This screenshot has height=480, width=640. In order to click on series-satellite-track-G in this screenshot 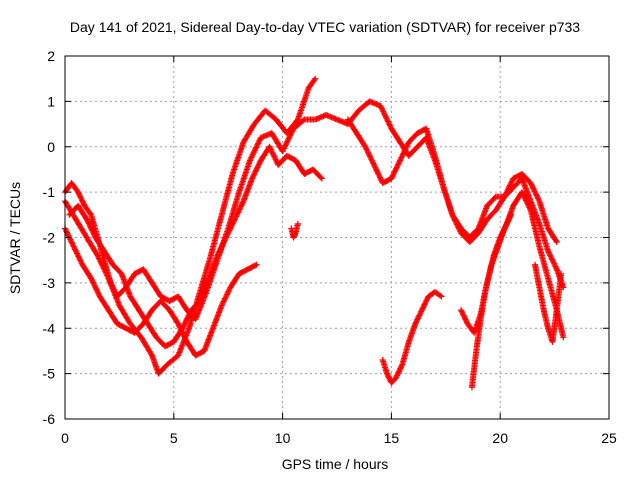, I will do `click(412, 337)`.